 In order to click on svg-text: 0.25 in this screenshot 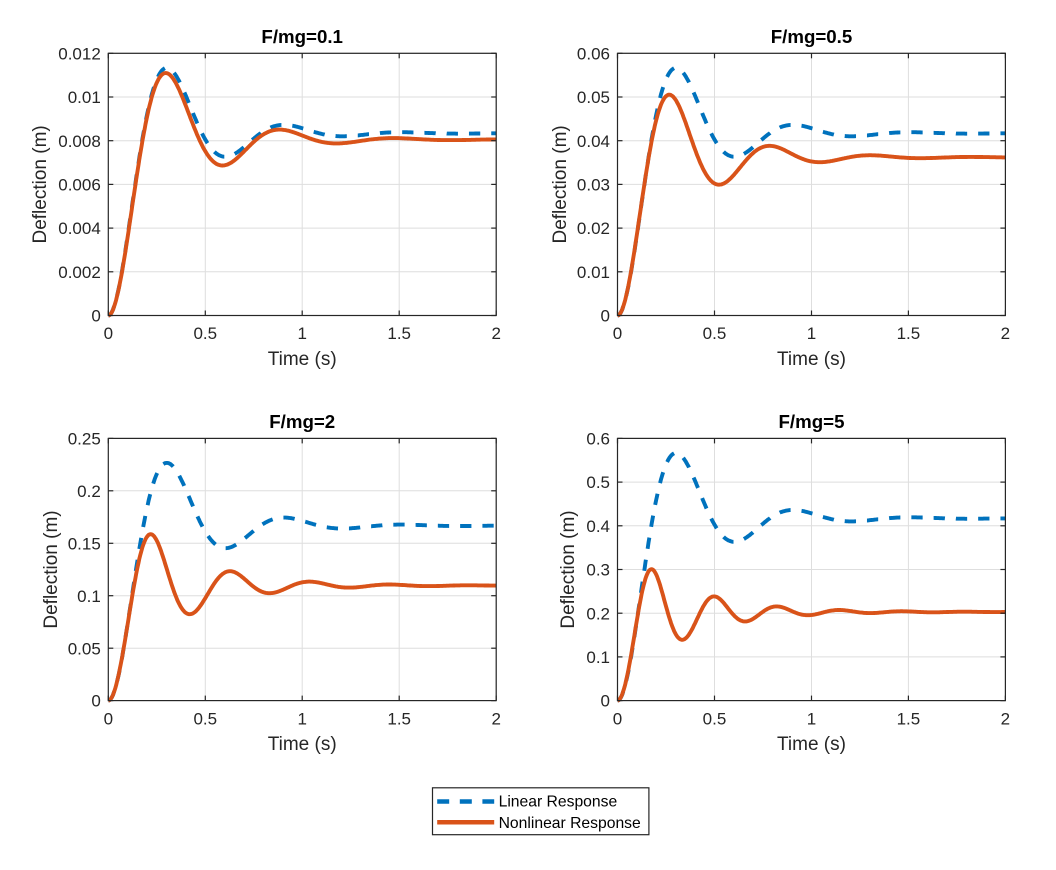, I will do `click(84, 439)`.